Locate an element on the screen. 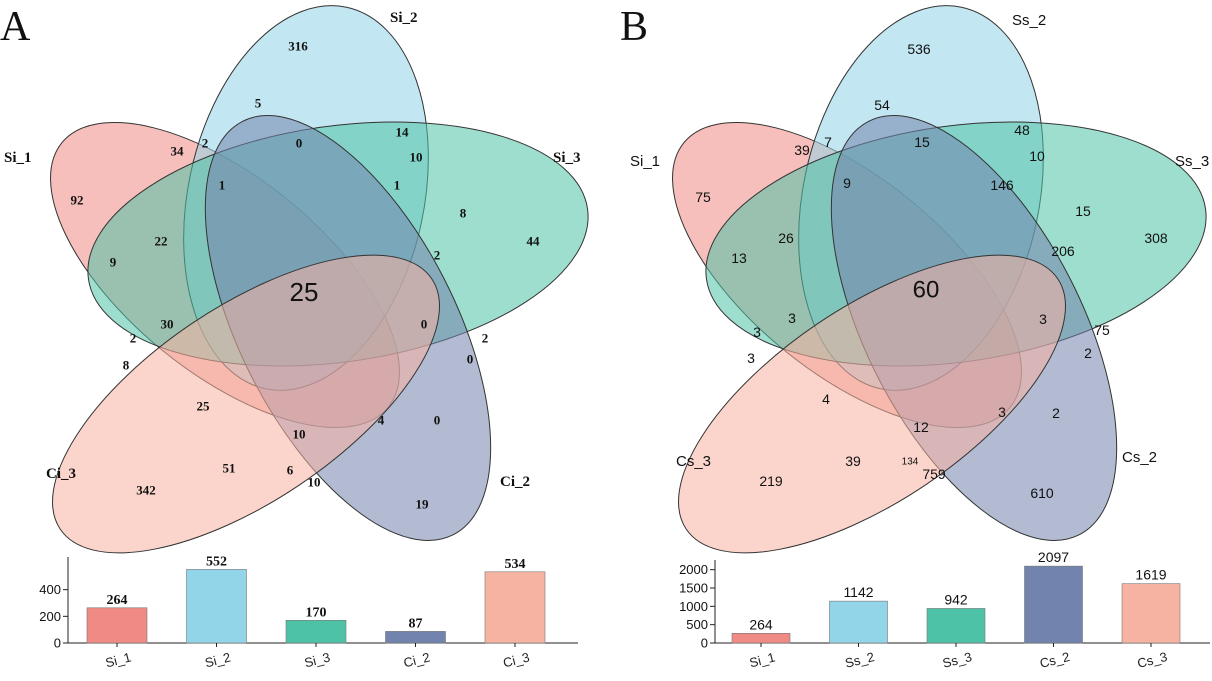  bar-chart-a-category-label: Si_1 is located at coordinates (118, 660).